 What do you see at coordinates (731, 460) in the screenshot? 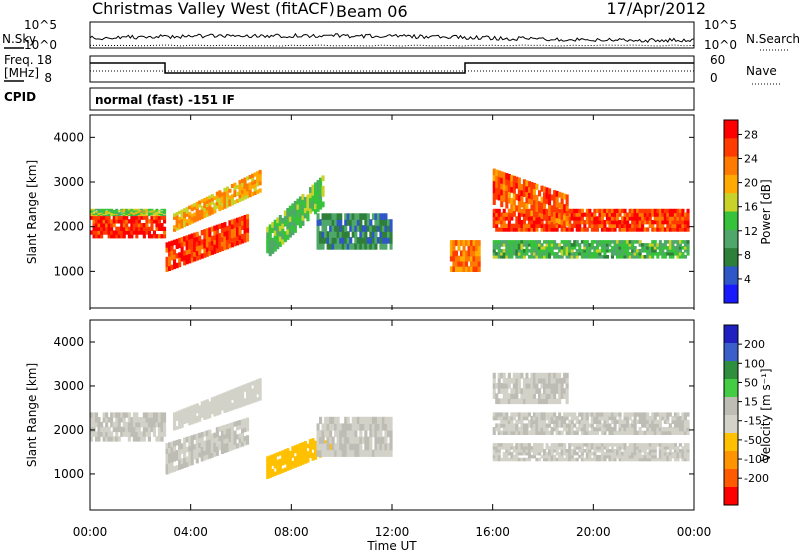
I see `colorbar-swatch` at bounding box center [731, 460].